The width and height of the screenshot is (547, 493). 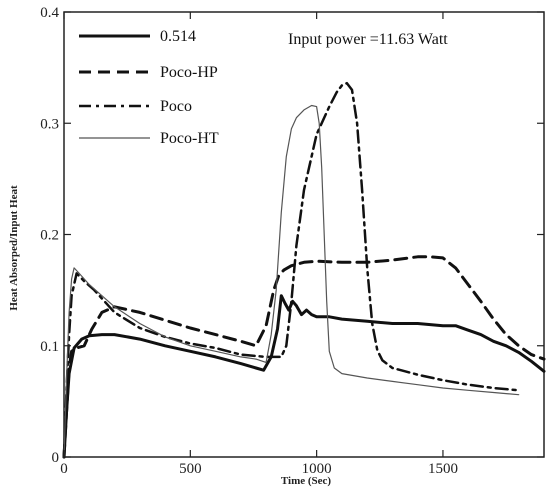 I want to click on x-tick-label: 500, so click(x=190, y=469).